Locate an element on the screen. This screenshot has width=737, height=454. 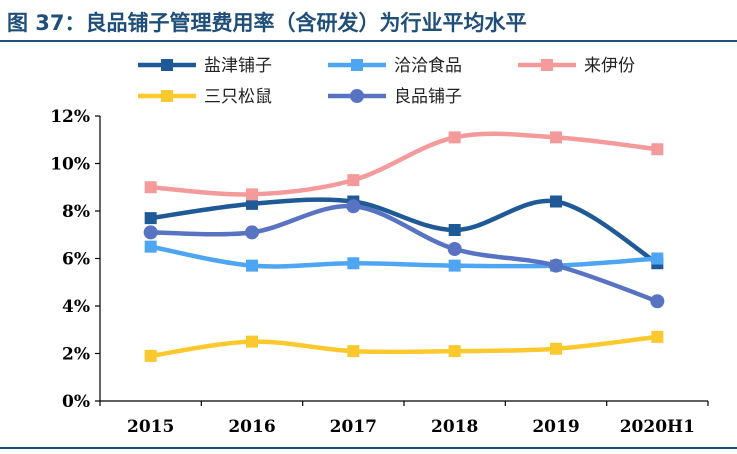
legend-label: 来伊份 is located at coordinates (609, 66).